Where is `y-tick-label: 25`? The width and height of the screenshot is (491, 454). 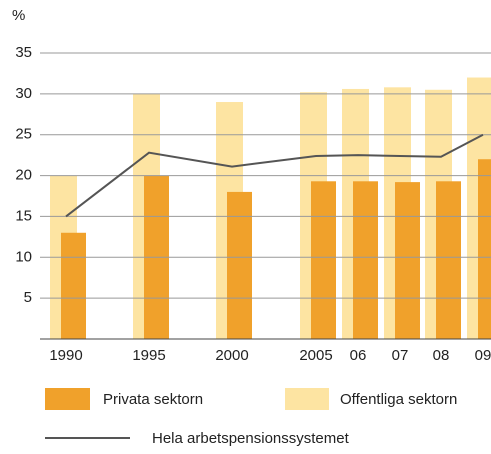 y-tick-label: 25 is located at coordinates (23, 134).